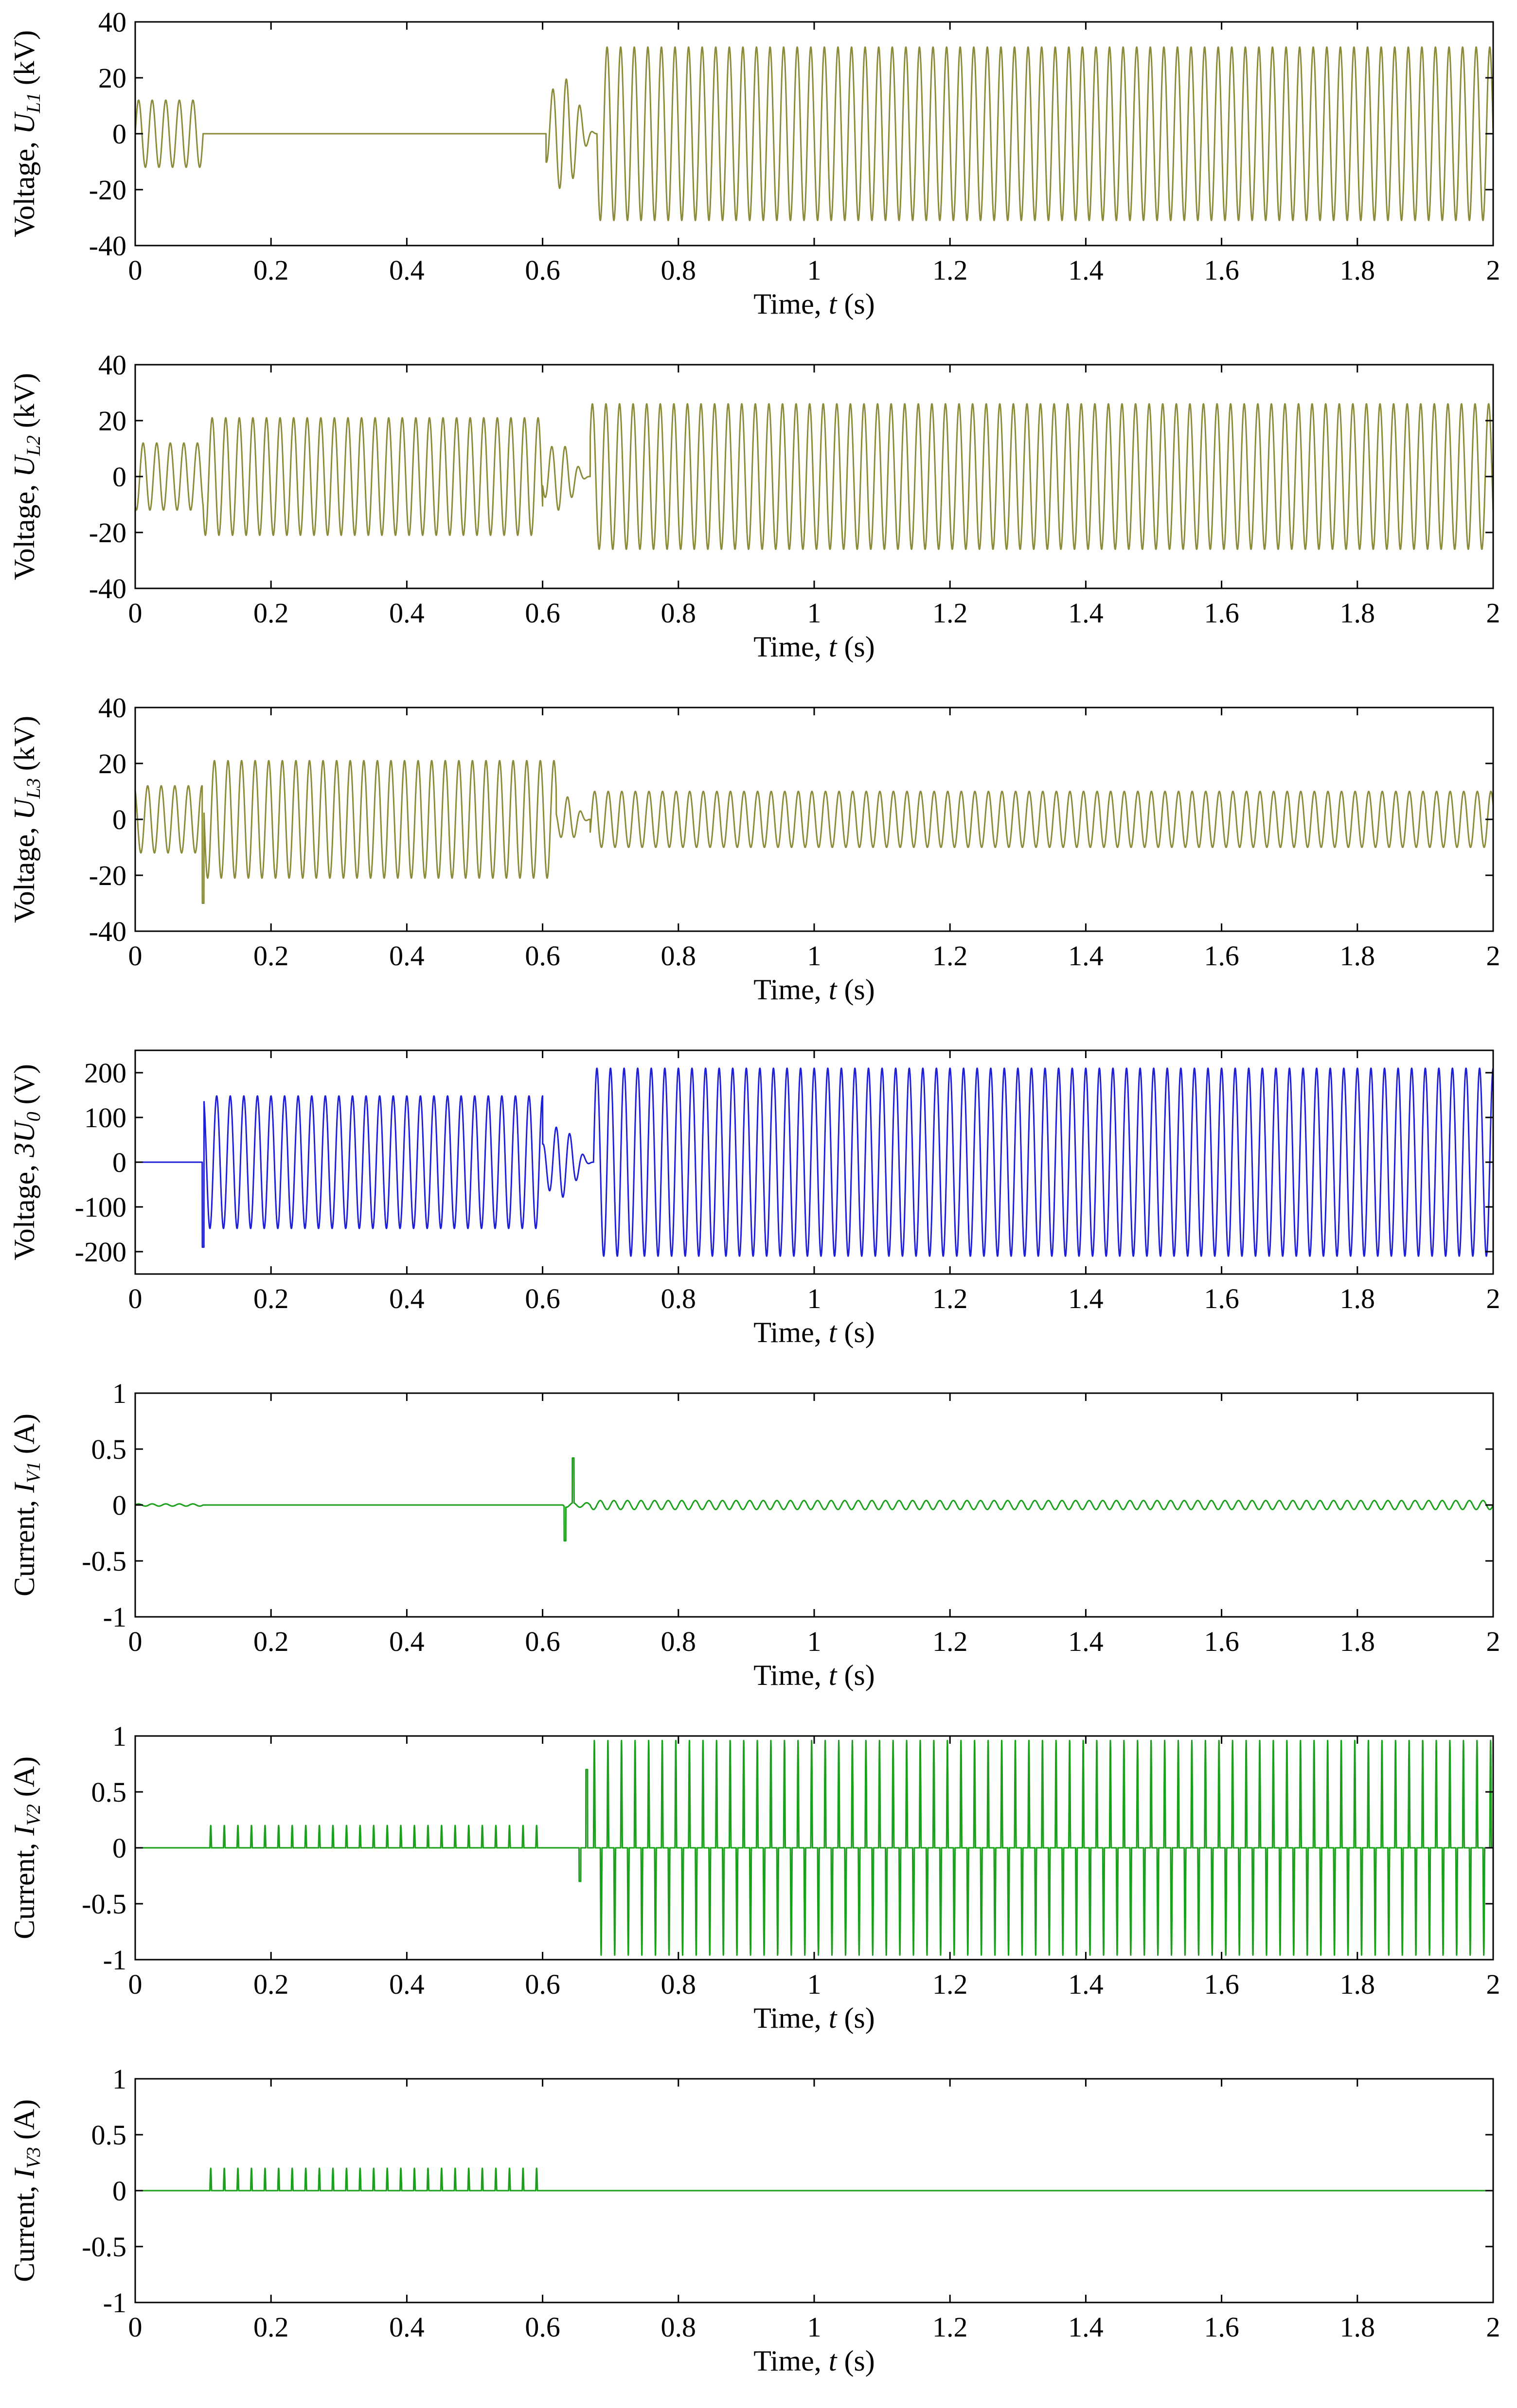 This screenshot has width=1517, height=2408. Describe the element at coordinates (114, 1960) in the screenshot. I see `y-tick-label: -1` at that location.